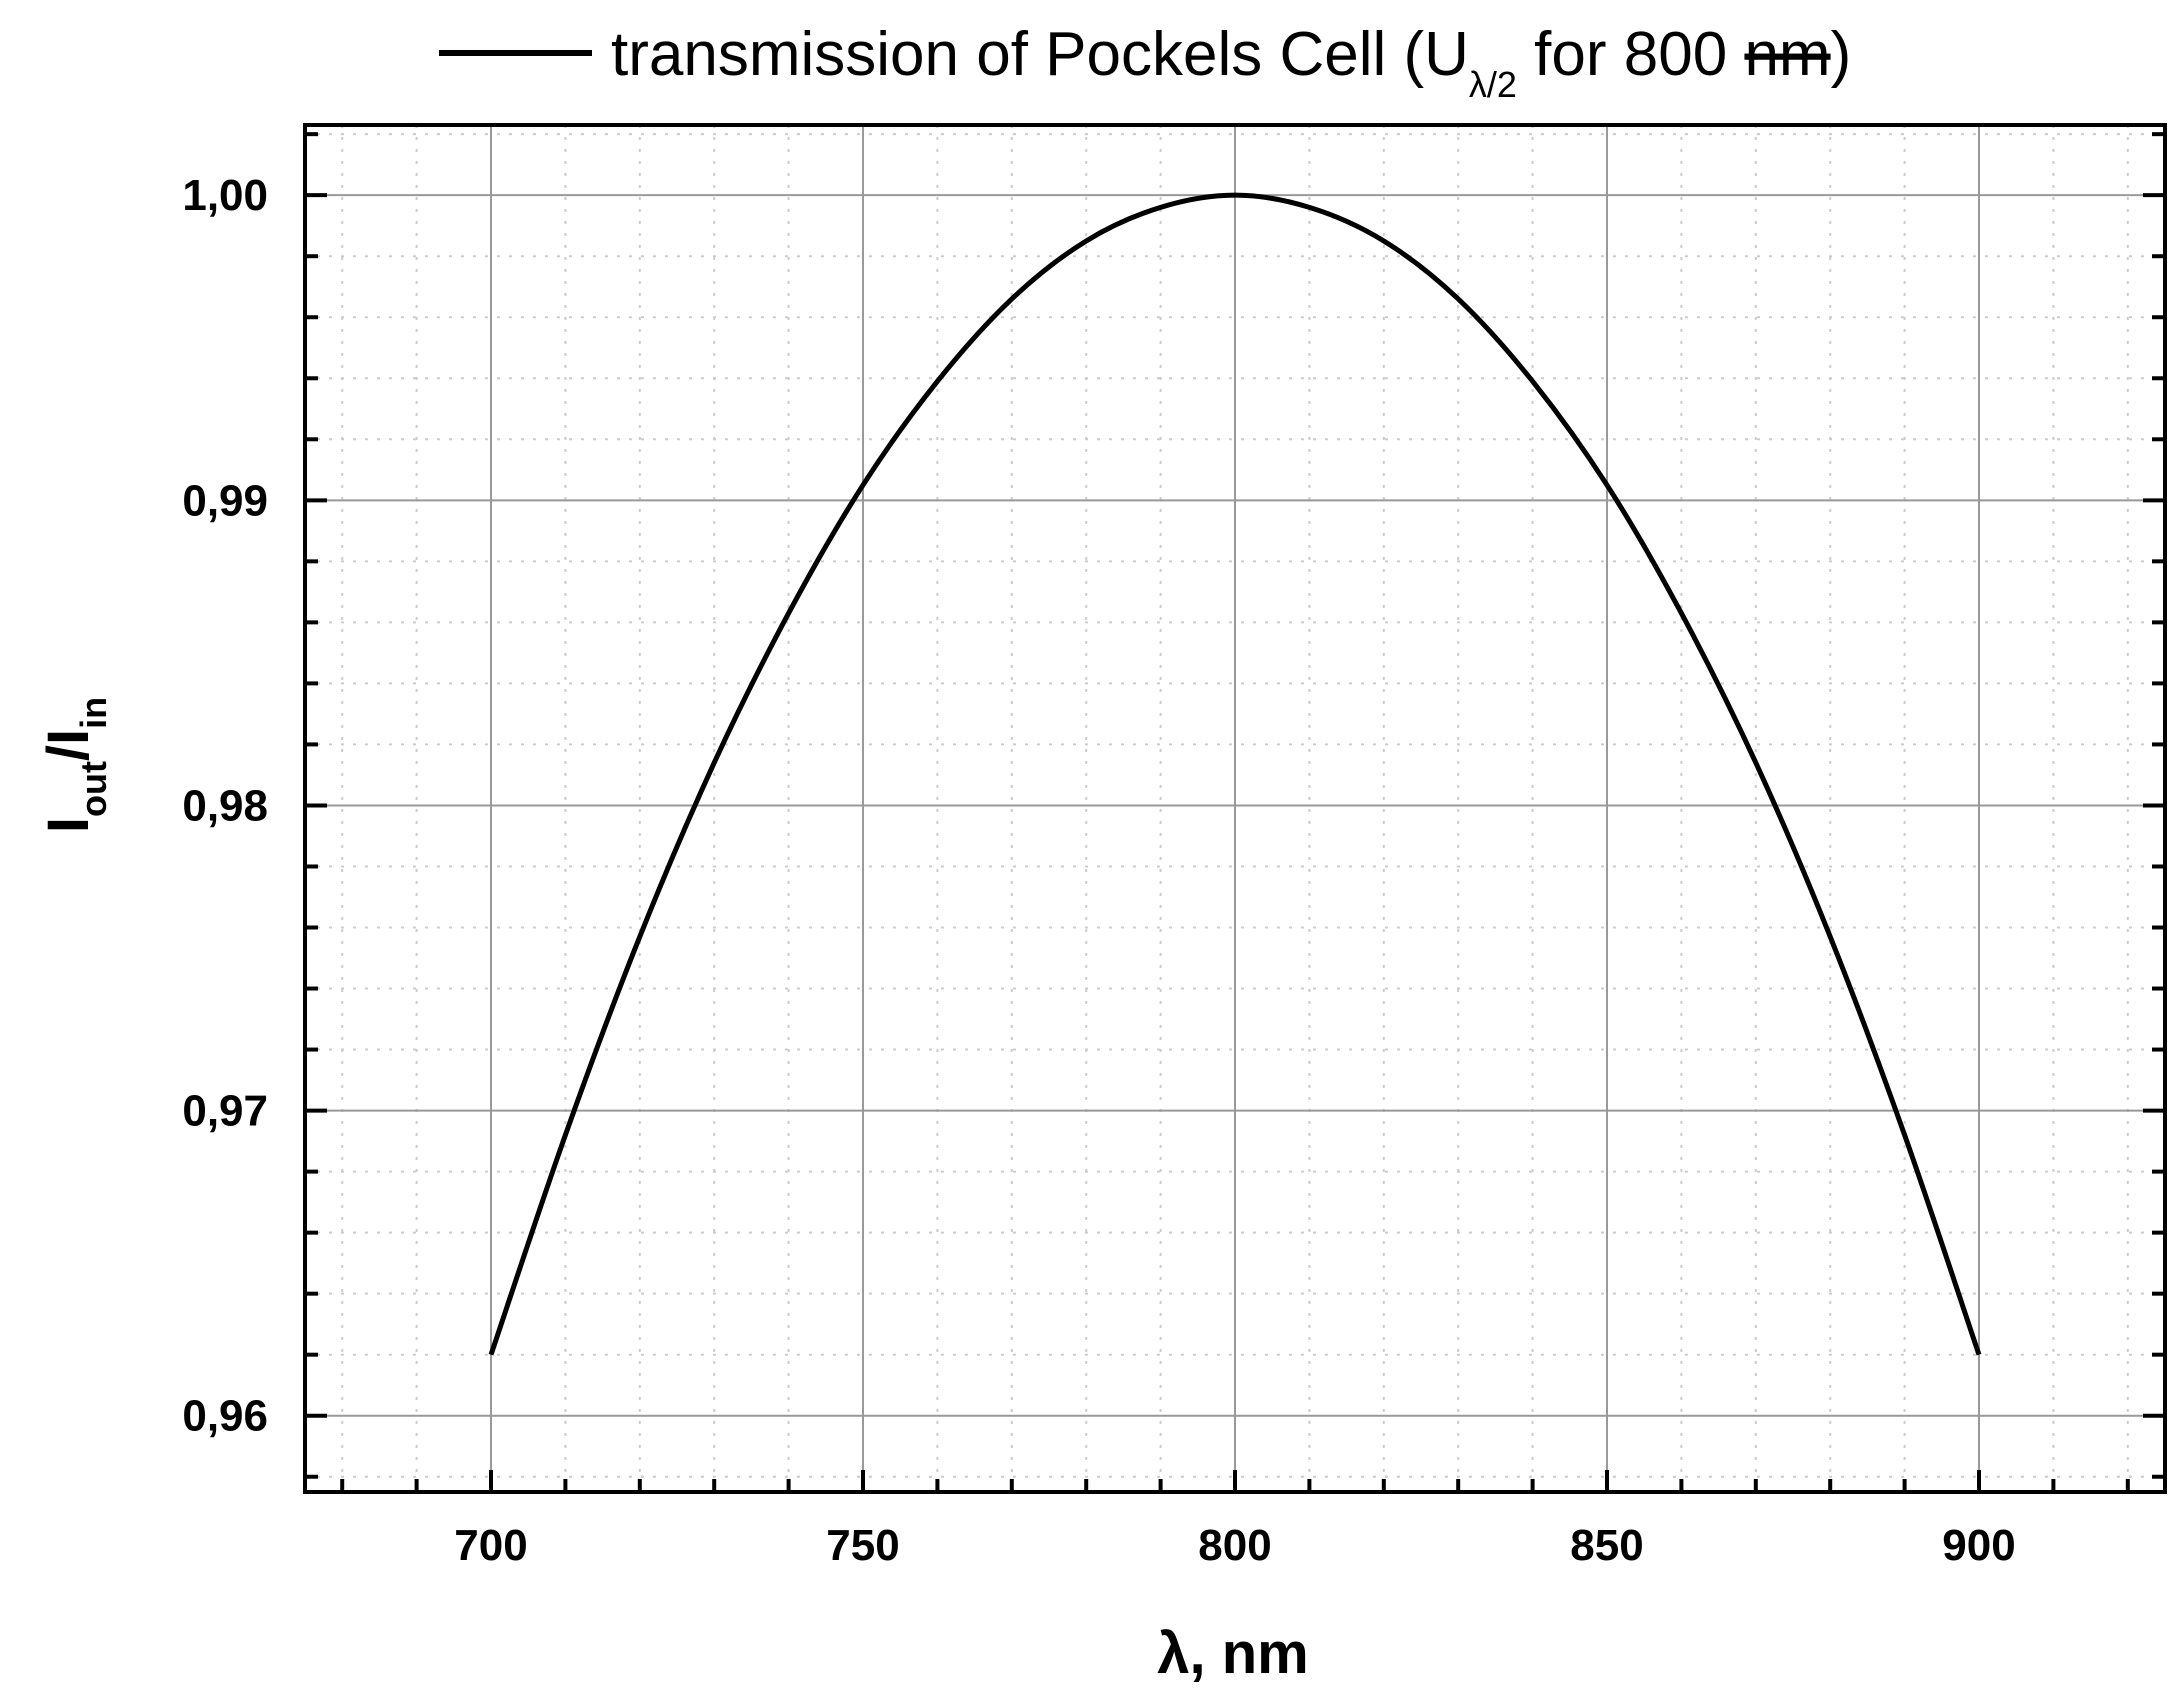  Describe the element at coordinates (225, 805) in the screenshot. I see `y-tick-label: 0,98` at that location.